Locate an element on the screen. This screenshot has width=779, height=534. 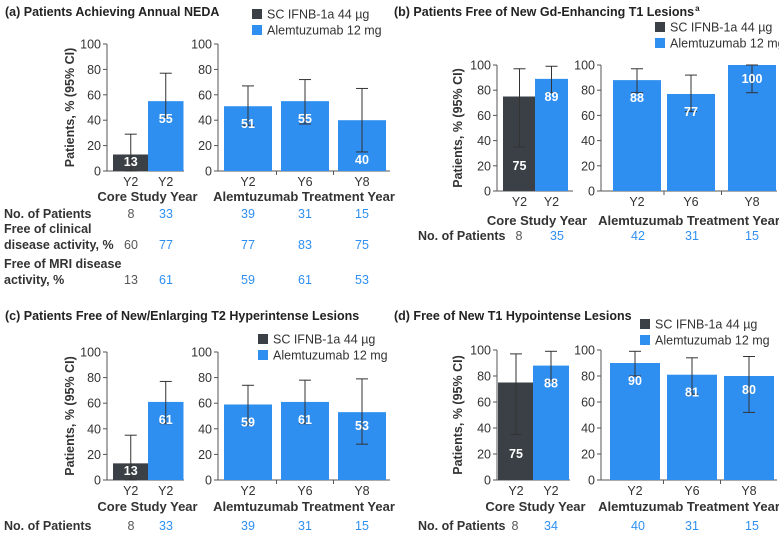
table-cell: 40 is located at coordinates (638, 526).